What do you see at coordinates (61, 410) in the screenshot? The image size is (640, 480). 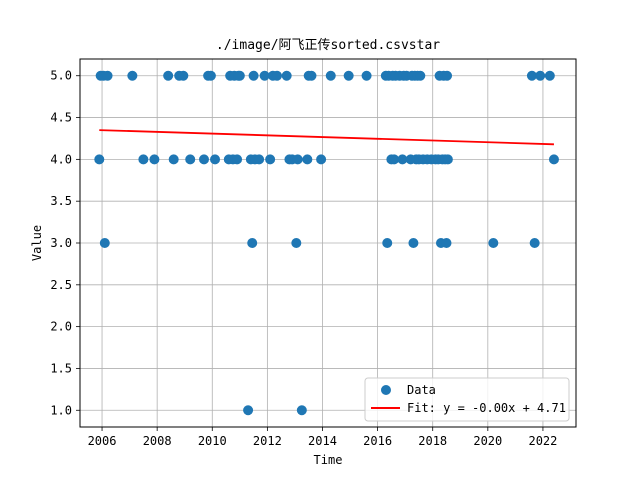 I see `y-tick-label: 1.0` at bounding box center [61, 410].